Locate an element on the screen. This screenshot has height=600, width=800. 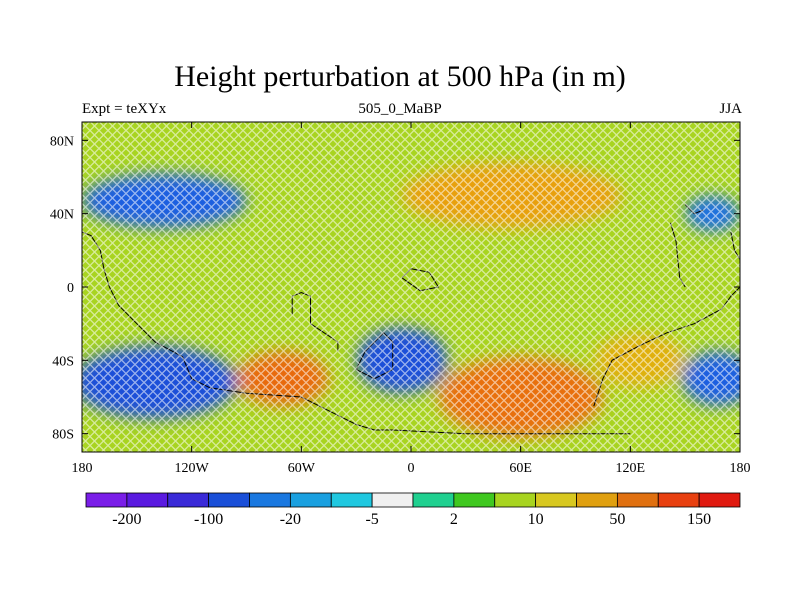
y-tick-label: 80N is located at coordinates (62, 141).